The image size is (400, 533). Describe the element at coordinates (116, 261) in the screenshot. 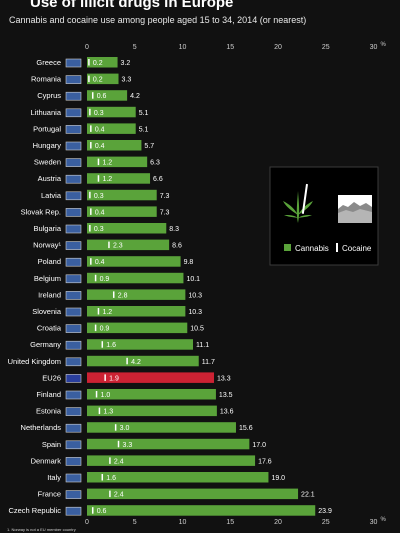

I see `bar-row: Poland 0.4 9.8` at that location.